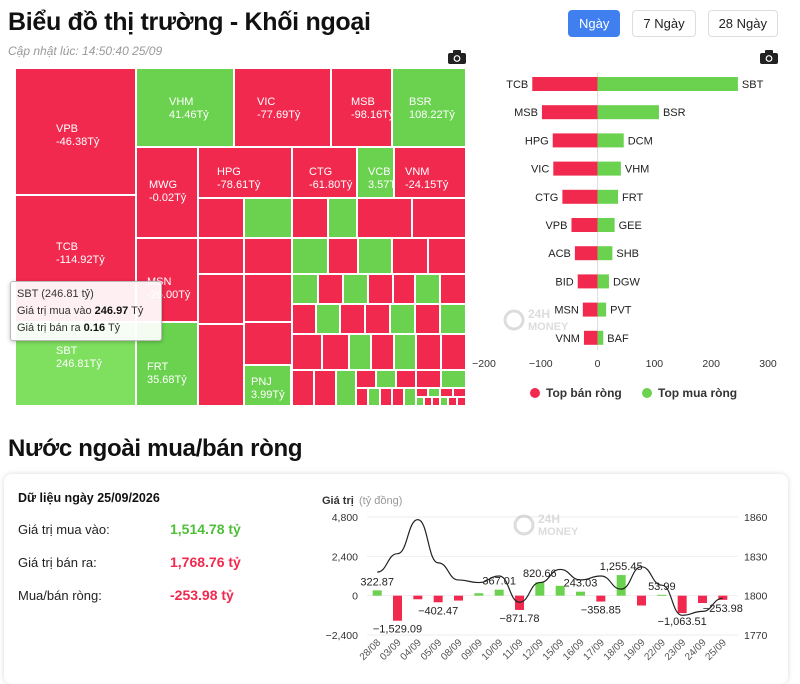  What do you see at coordinates (267, 385) in the screenshot?
I see `treemap-cell-pnj: PNJ 3.99Tỷ` at bounding box center [267, 385].